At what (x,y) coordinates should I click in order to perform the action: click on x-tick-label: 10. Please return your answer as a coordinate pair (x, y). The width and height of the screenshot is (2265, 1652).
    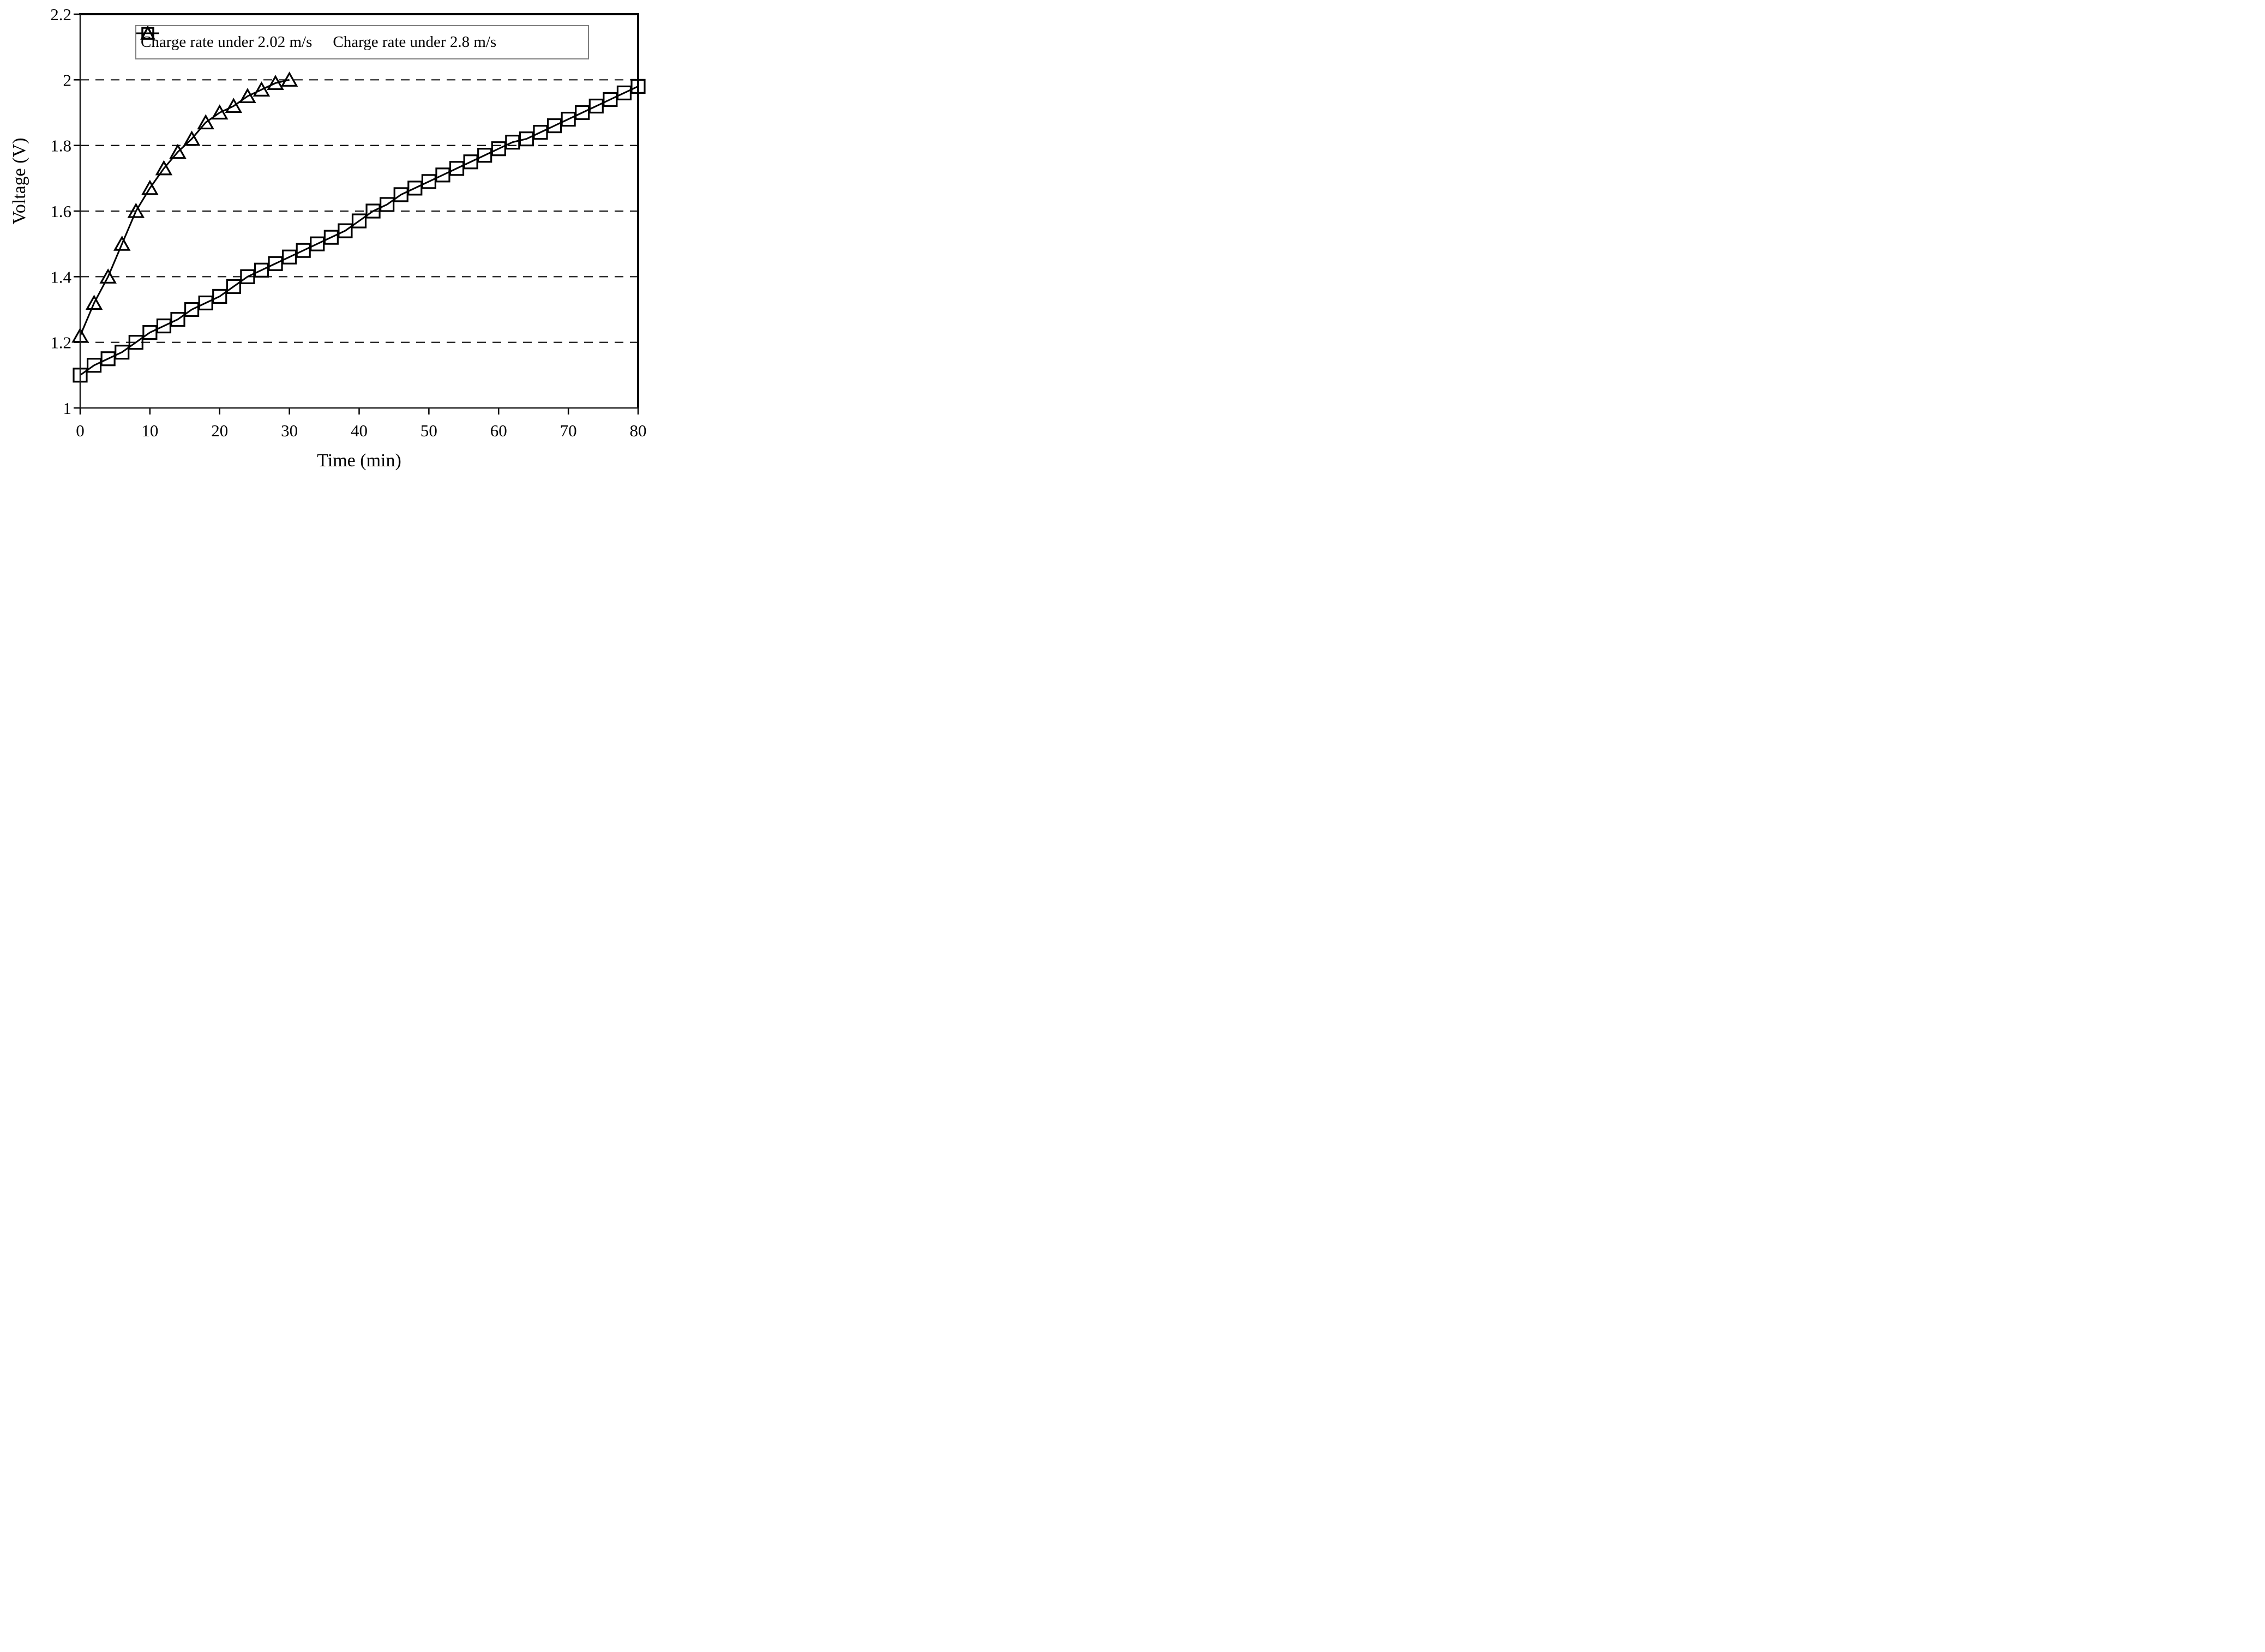
    Looking at the image, I should click on (149, 430).